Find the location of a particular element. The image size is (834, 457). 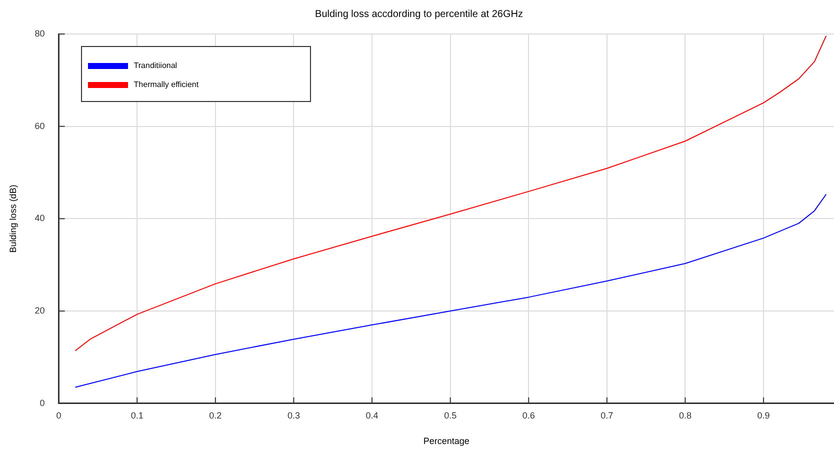

x-tick-label: 0 is located at coordinates (59, 415).